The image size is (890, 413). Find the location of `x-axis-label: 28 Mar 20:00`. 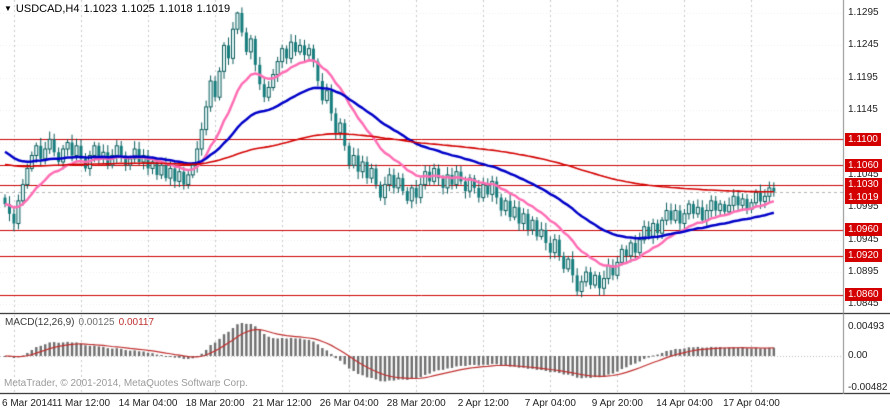

x-axis-label: 28 Mar 20:00 is located at coordinates (416, 403).